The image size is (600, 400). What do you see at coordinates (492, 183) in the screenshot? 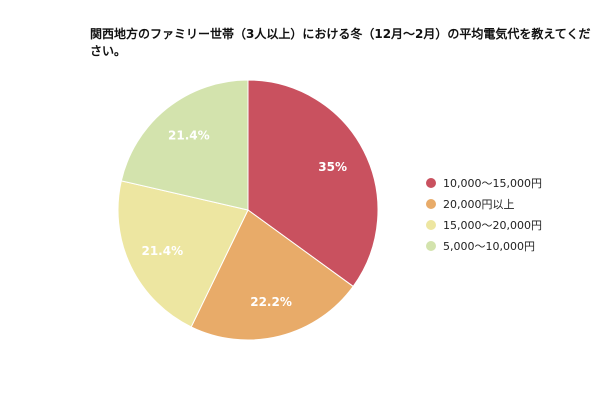
I see `legend-label: 10,000～15,000円` at bounding box center [492, 183].